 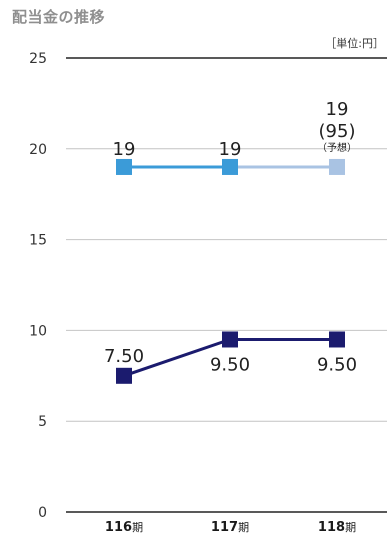 I want to click on y-tick-label: 0, so click(x=42, y=513).